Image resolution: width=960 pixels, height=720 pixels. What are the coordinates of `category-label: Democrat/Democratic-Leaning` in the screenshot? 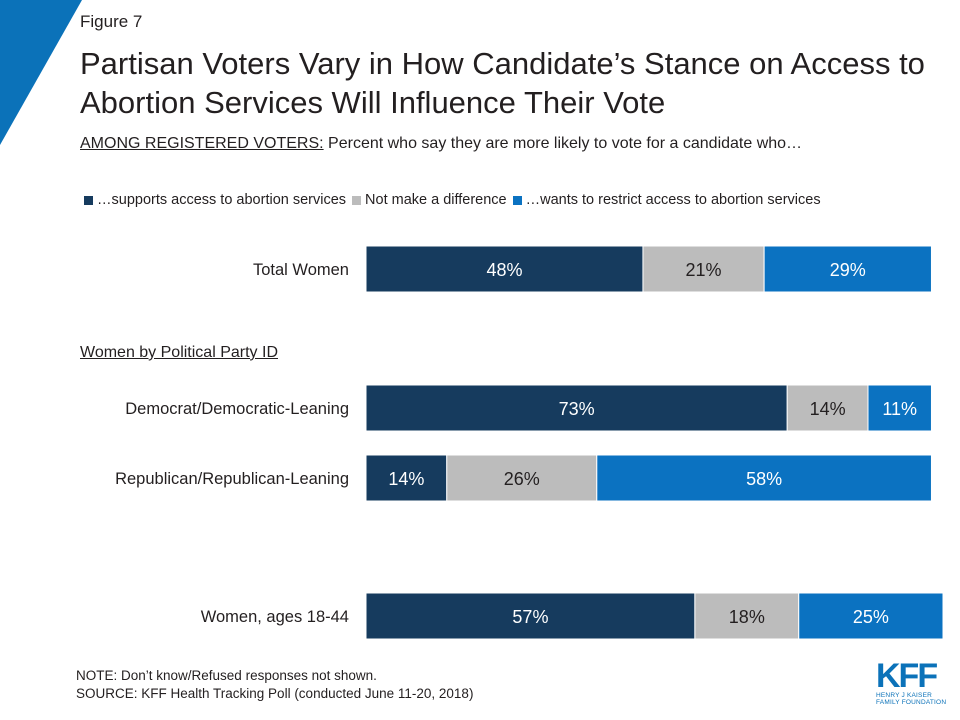 It's located at (237, 409).